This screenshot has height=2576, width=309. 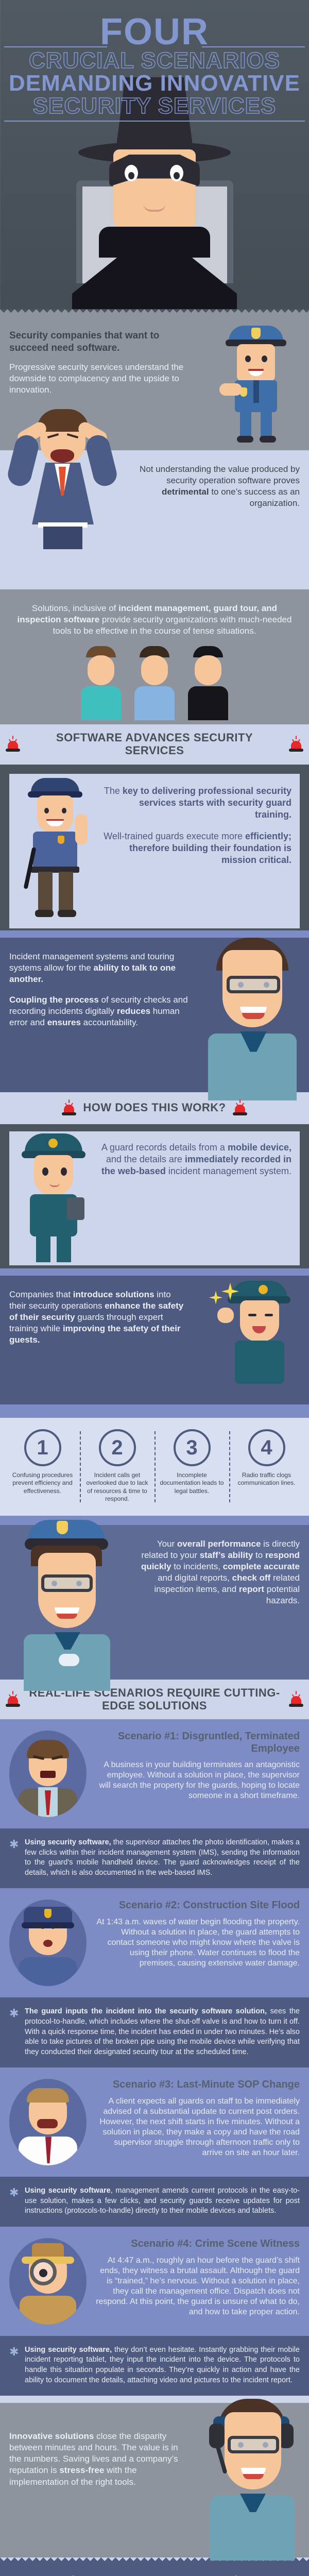 What do you see at coordinates (13, 744) in the screenshot?
I see `siren-icon-left` at bounding box center [13, 744].